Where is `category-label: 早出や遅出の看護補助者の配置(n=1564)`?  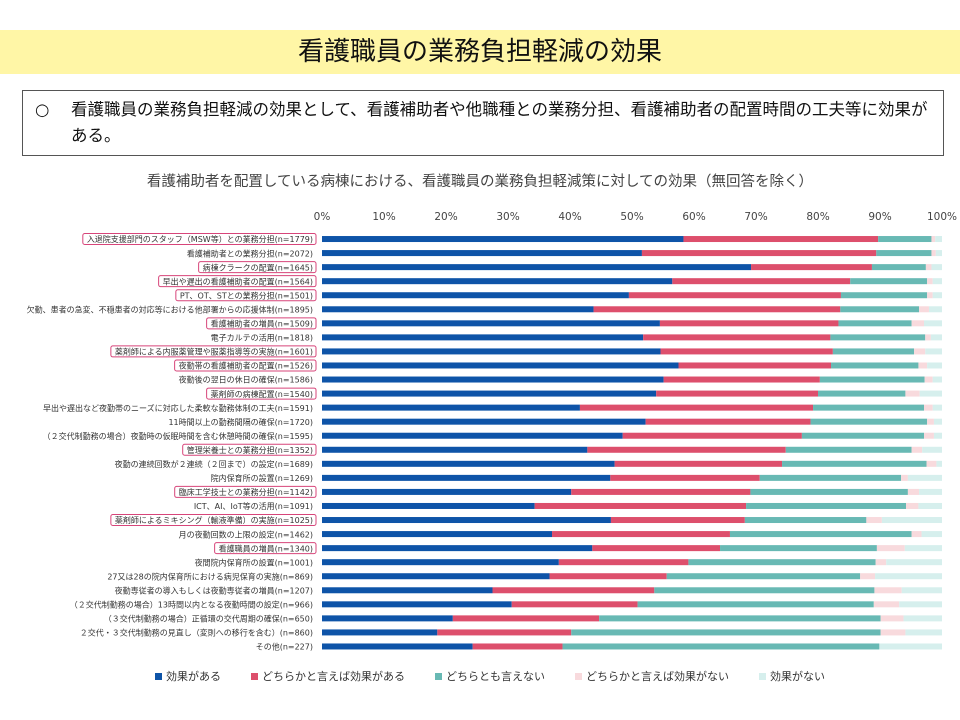
category-label: 早出や遅出の看護補助者の配置(n=1564) is located at coordinates (238, 281).